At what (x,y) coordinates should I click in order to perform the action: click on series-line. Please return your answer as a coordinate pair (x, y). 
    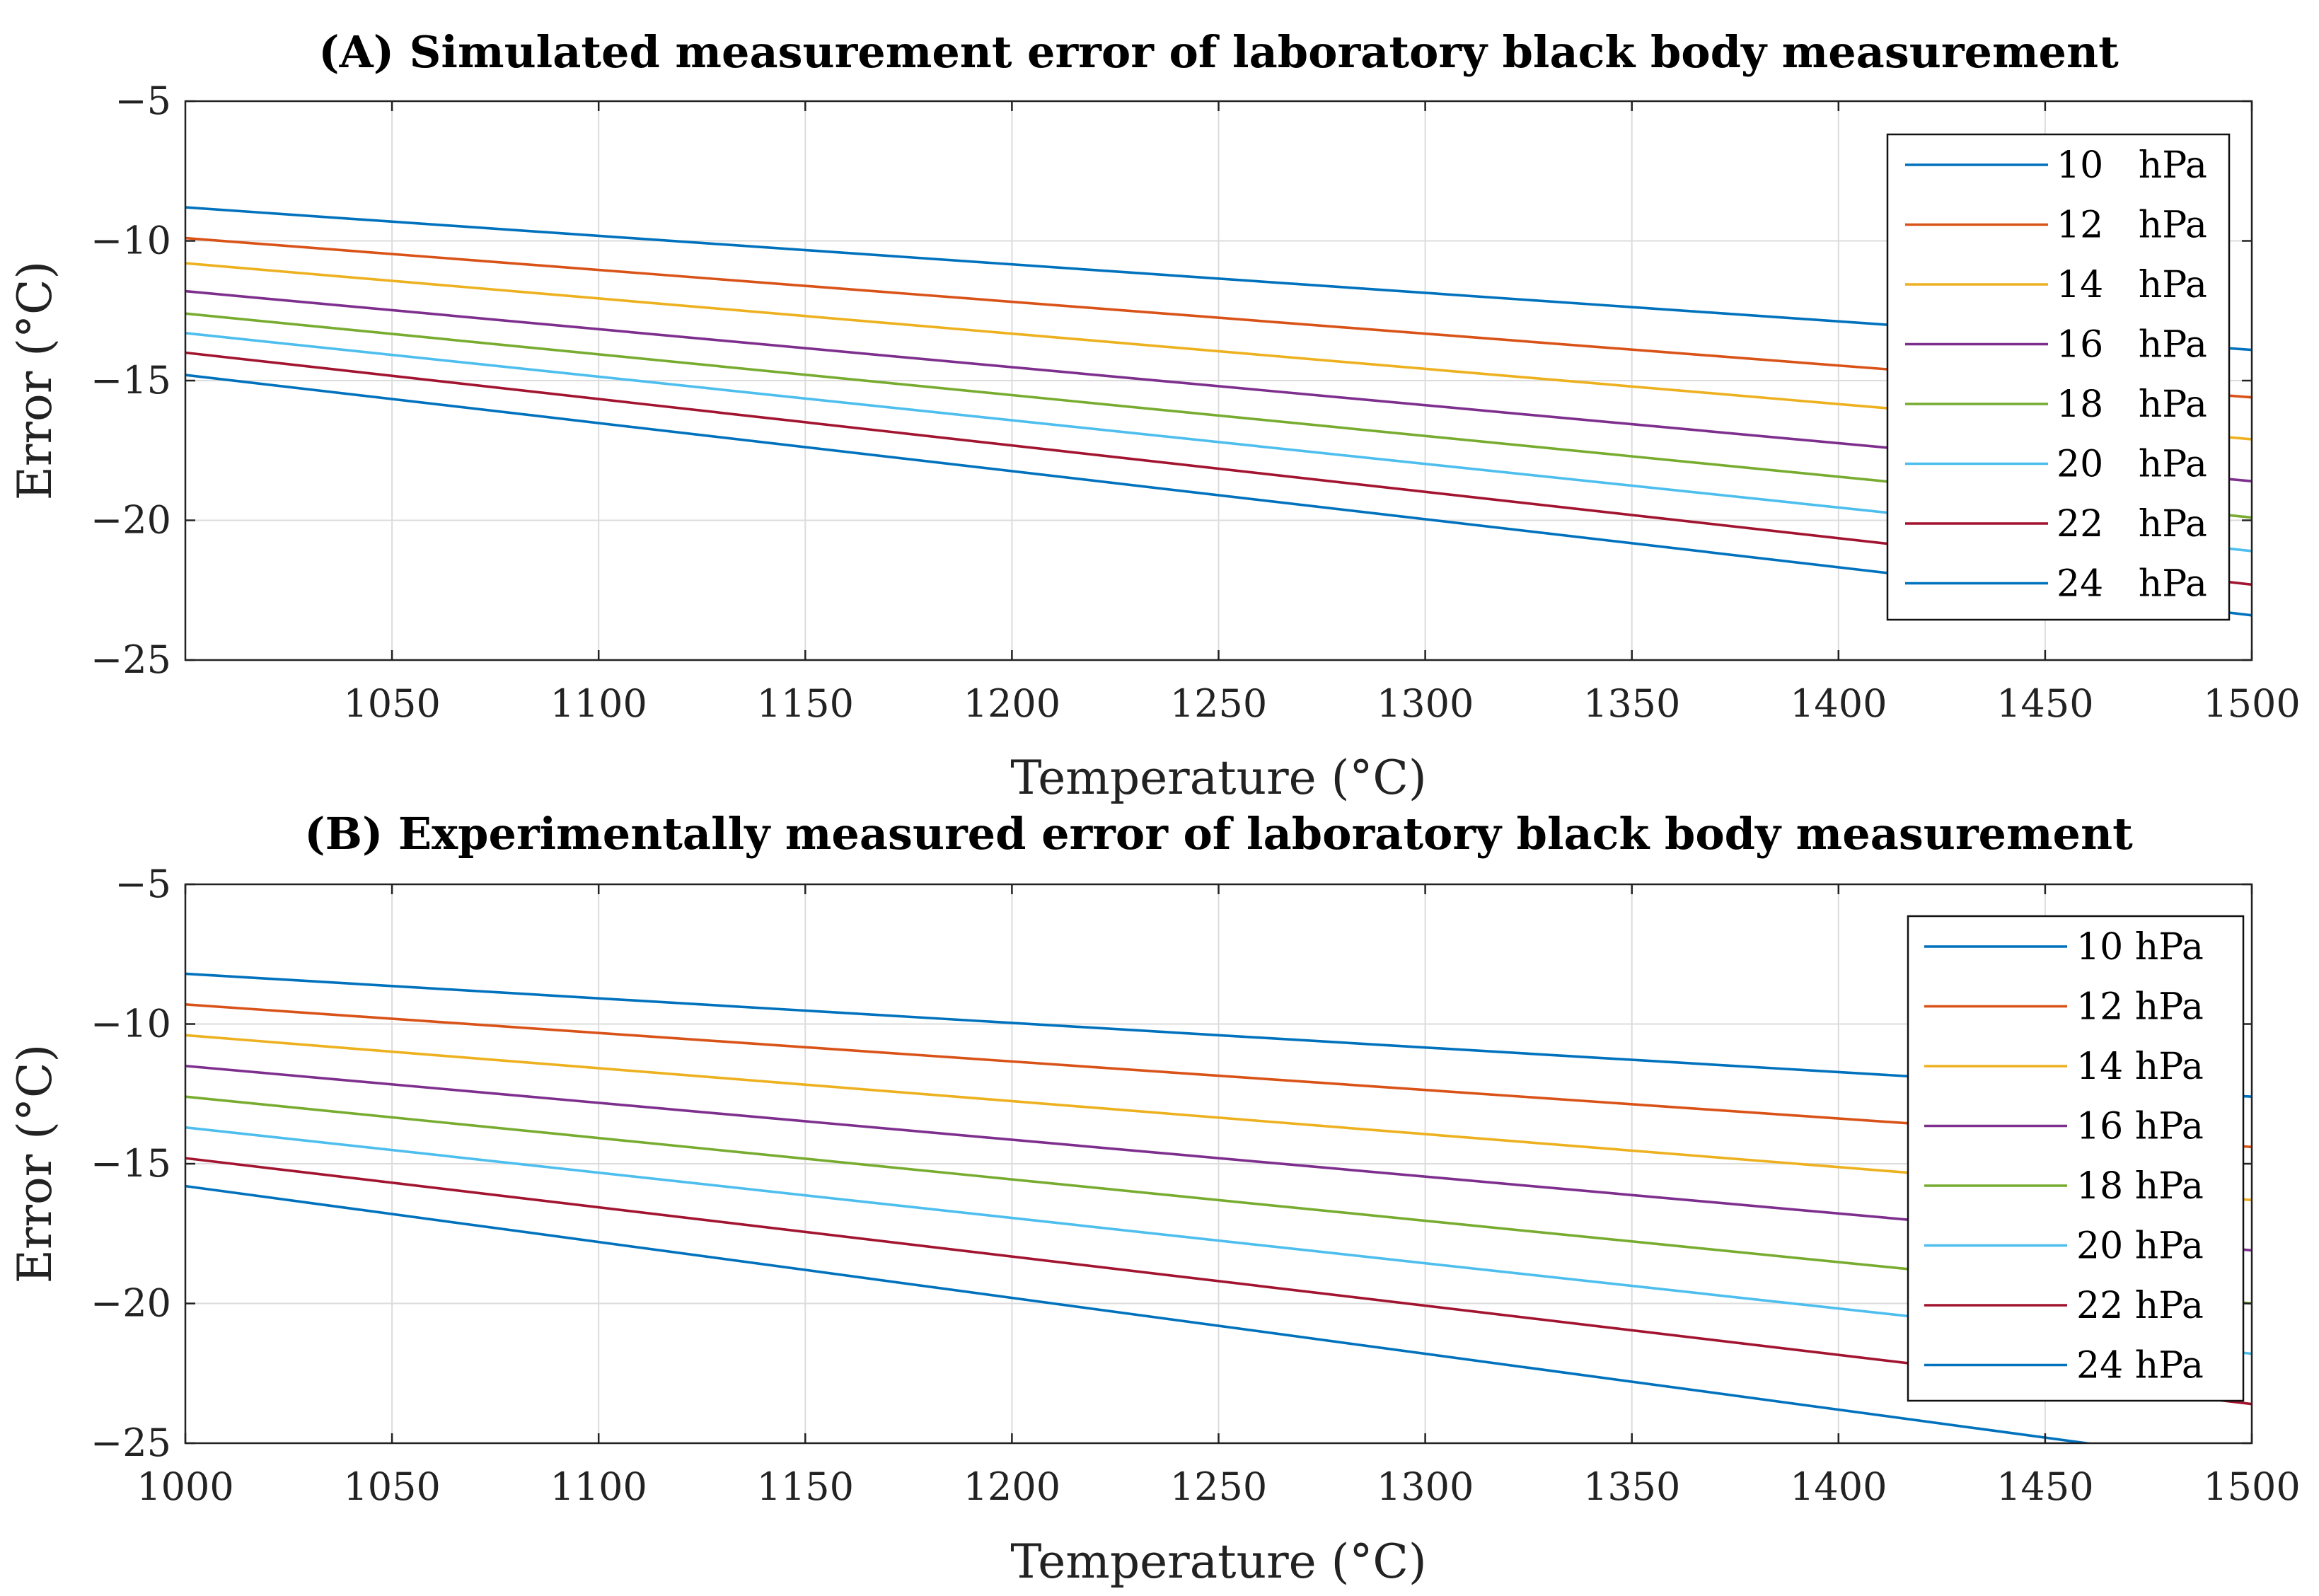
    Looking at the image, I should click on (1140, 1313).